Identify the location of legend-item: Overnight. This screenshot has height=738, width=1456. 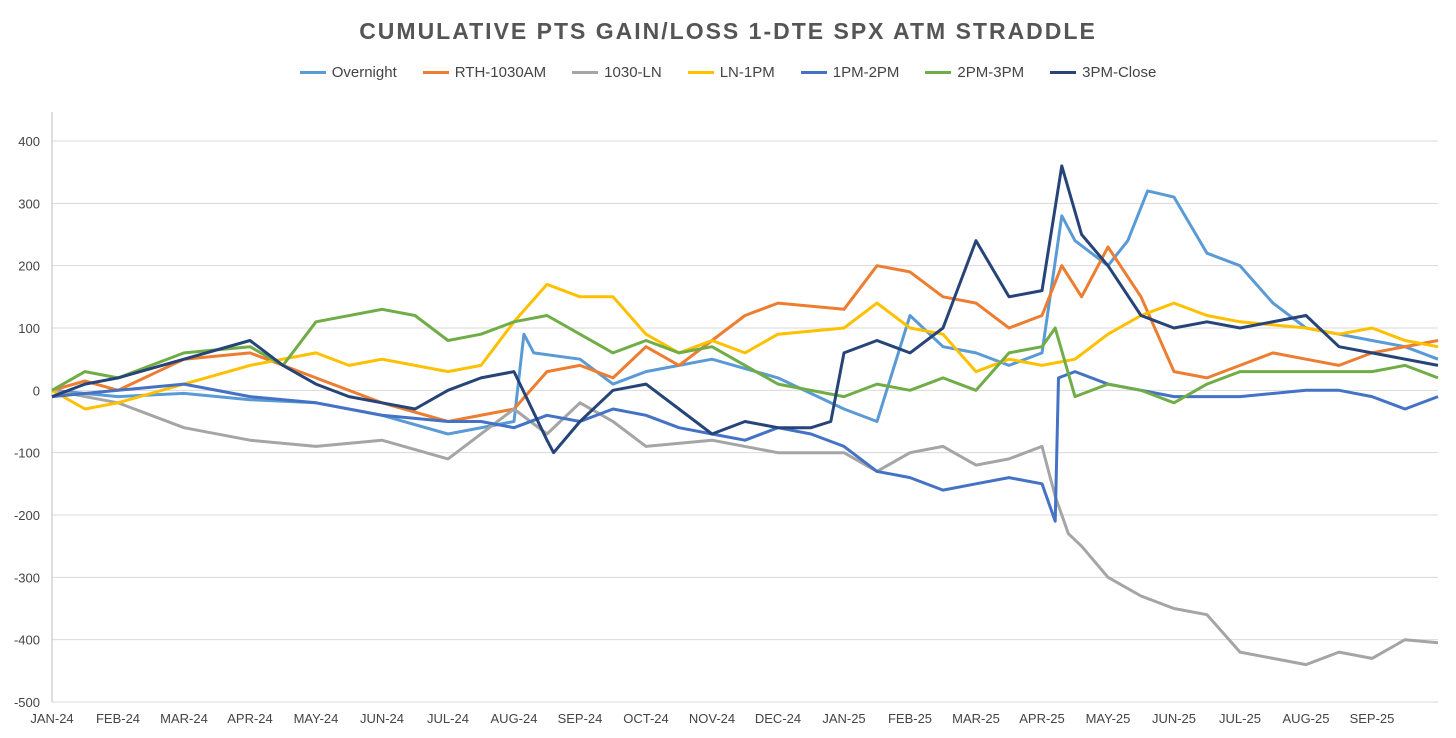
(348, 72).